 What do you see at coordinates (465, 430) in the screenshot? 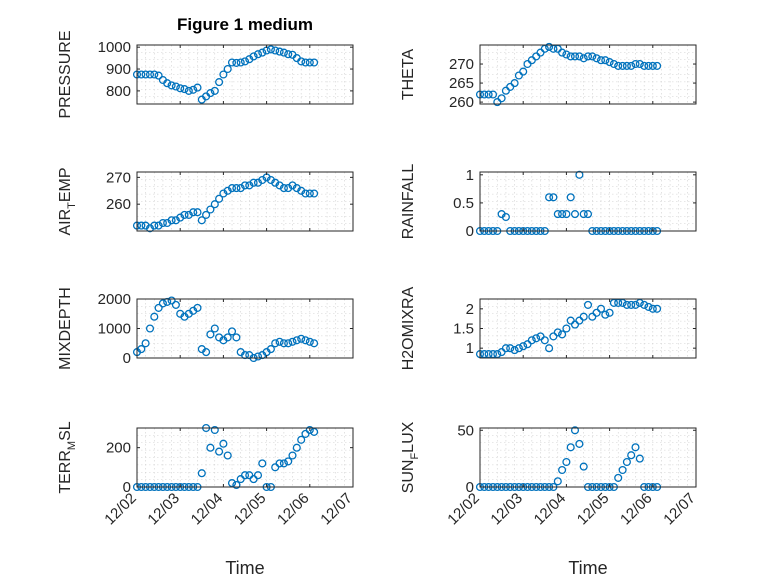
I see `y-tick-label: 50` at bounding box center [465, 430].